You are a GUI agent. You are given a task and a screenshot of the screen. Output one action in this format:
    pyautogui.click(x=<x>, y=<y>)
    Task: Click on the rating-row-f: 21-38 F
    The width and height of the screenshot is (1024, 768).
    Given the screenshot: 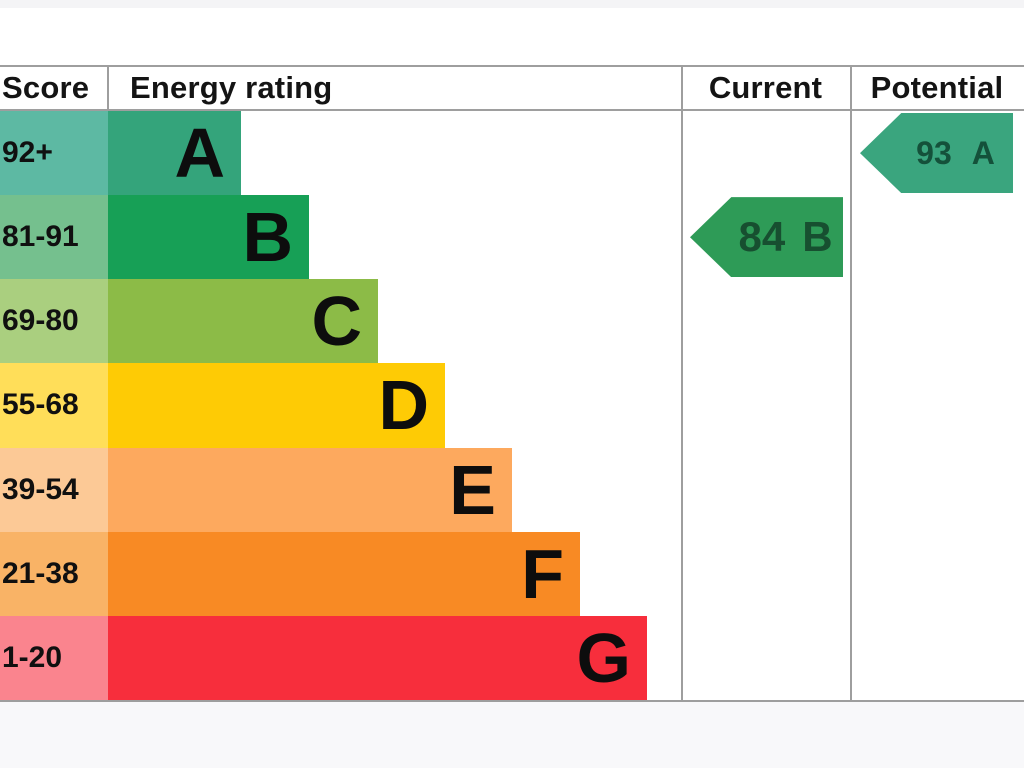 What is the action you would take?
    pyautogui.click(x=512, y=573)
    